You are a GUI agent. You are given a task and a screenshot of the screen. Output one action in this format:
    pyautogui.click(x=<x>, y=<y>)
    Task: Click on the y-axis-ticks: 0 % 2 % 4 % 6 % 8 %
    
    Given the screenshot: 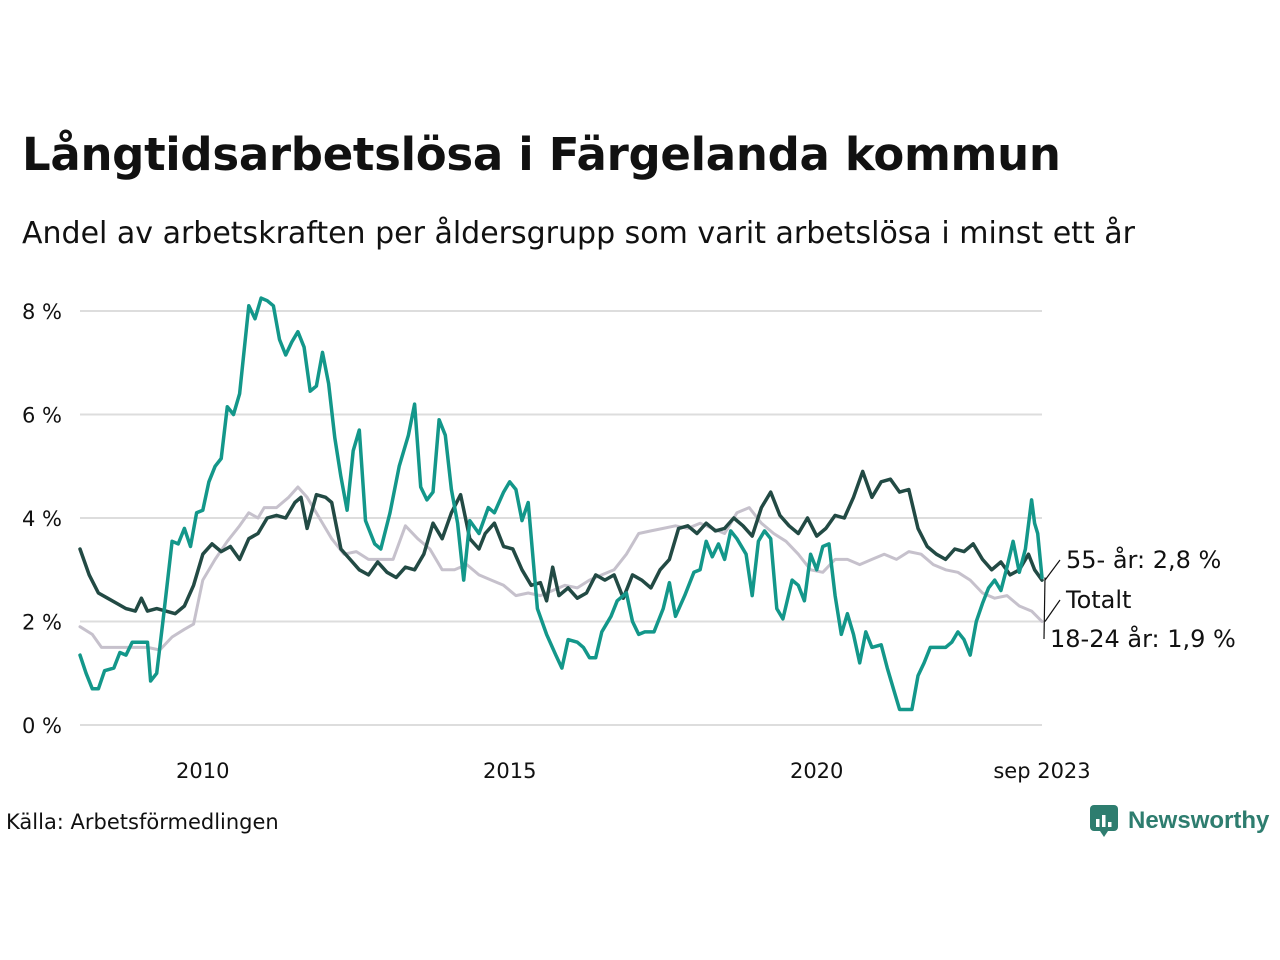 What is the action you would take?
    pyautogui.click(x=42, y=519)
    